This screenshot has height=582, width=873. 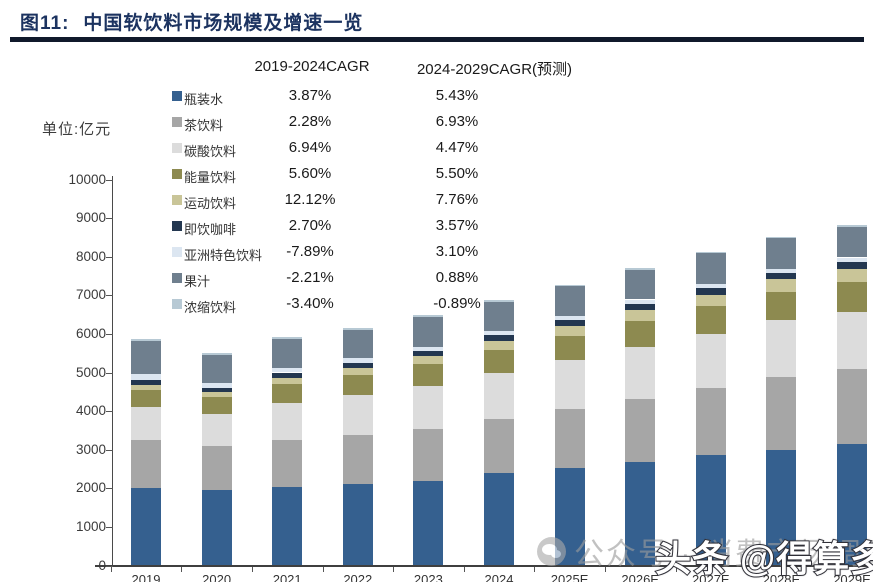 I want to click on bar-segment-亚洲特色饮料-2023, so click(x=428, y=348).